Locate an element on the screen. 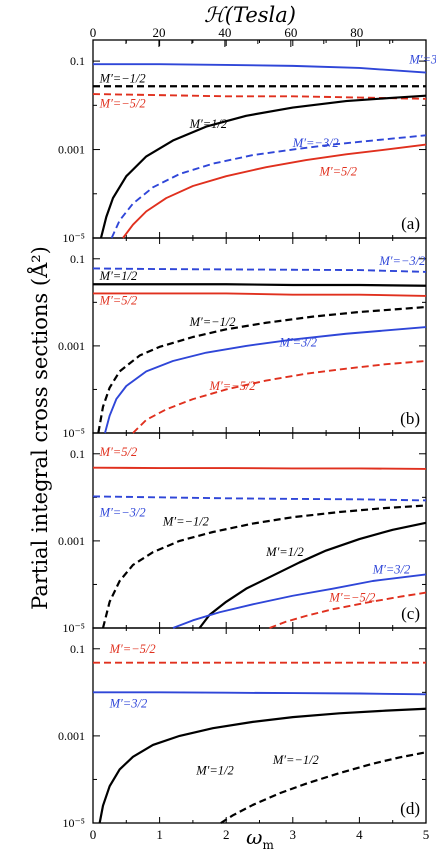 The width and height of the screenshot is (436, 855). top-axis-tick-label: 0 is located at coordinates (93, 32).